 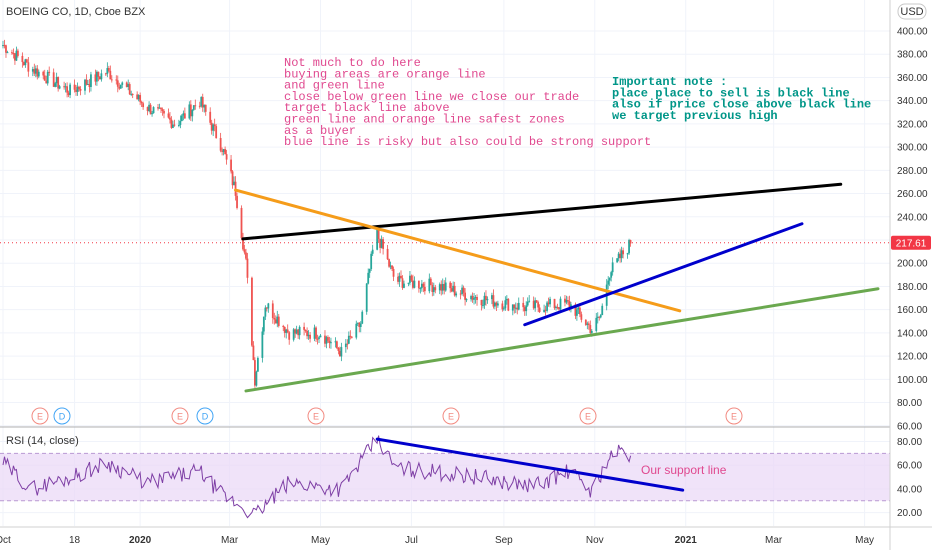 I want to click on price-tick-label: 80.00, so click(x=909, y=403).